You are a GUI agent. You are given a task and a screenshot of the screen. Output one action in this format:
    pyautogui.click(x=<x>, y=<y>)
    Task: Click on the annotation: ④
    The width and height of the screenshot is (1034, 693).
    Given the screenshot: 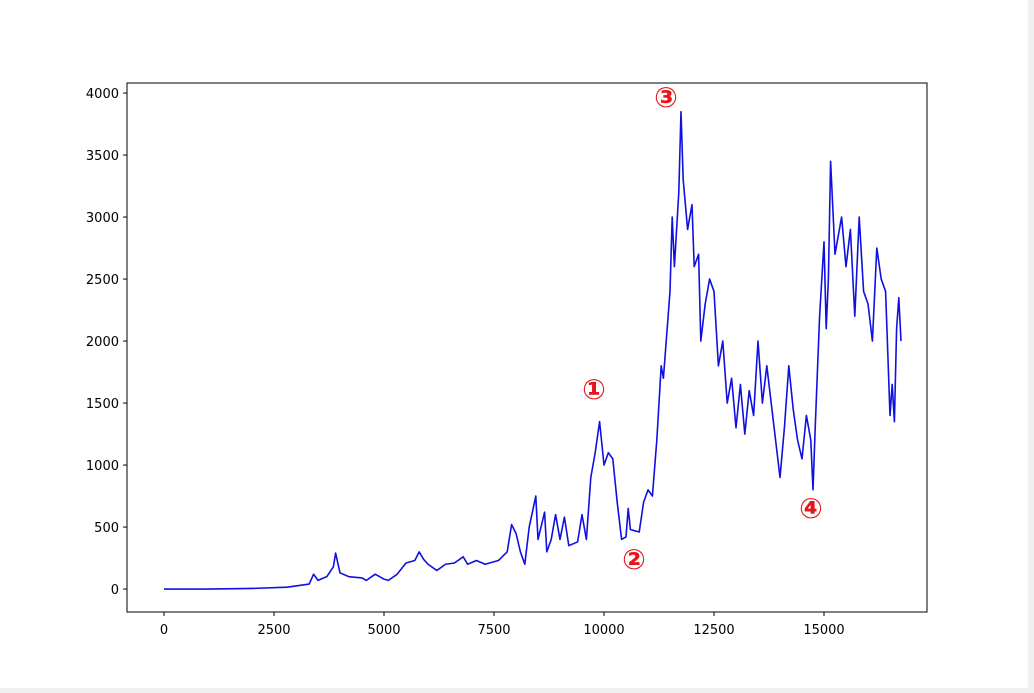 What is the action you would take?
    pyautogui.click(x=811, y=508)
    